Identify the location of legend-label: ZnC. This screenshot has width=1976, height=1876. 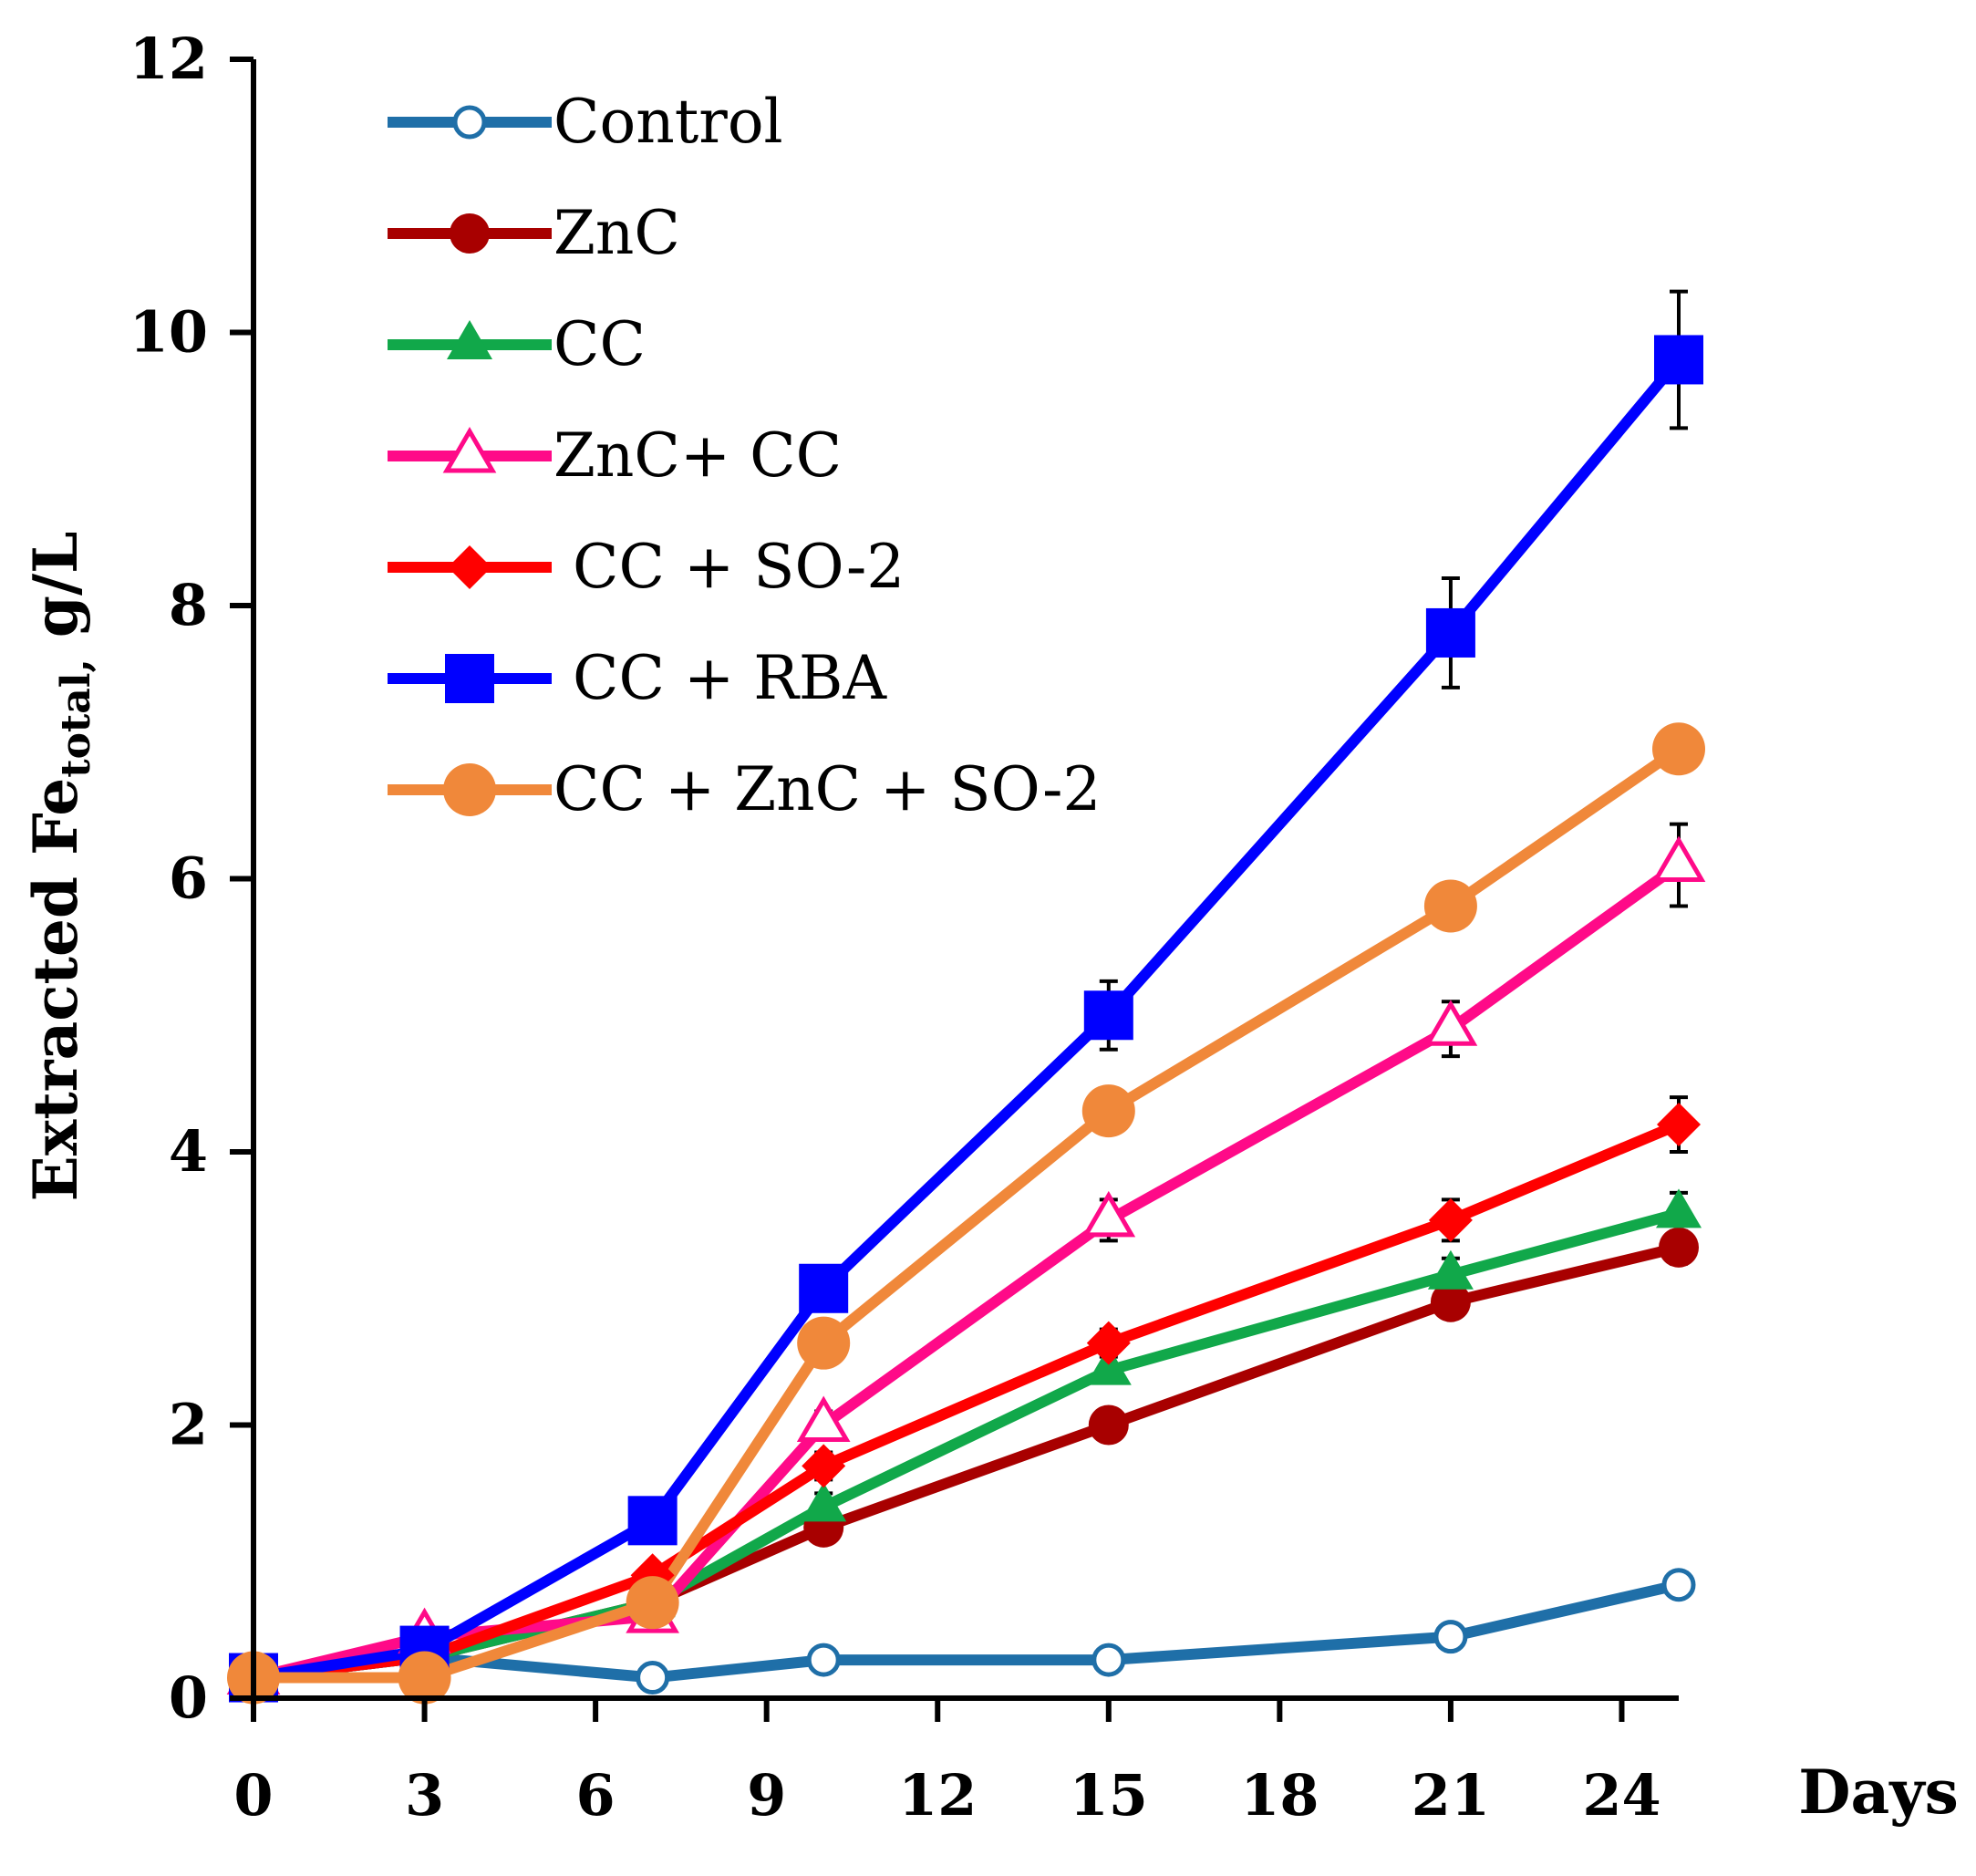
(616, 233).